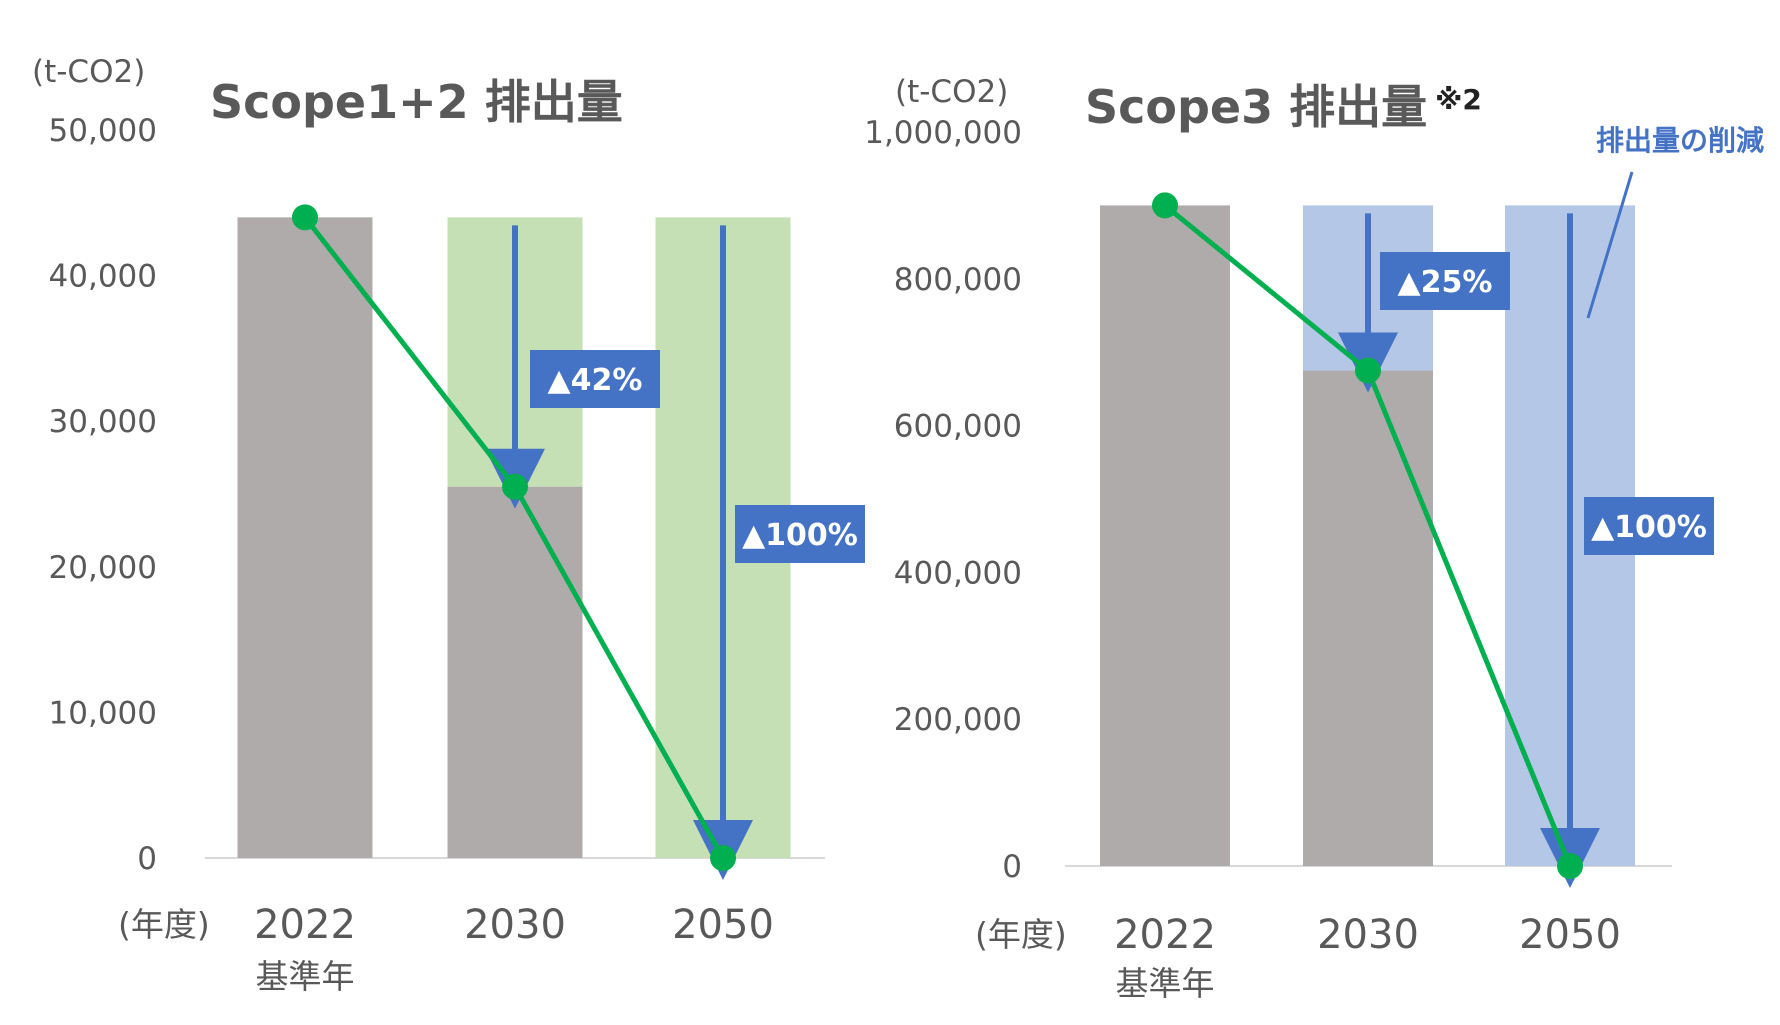 This screenshot has height=1025, width=1780. Describe the element at coordinates (1458, 99) in the screenshot. I see `title-note: ※2` at that location.